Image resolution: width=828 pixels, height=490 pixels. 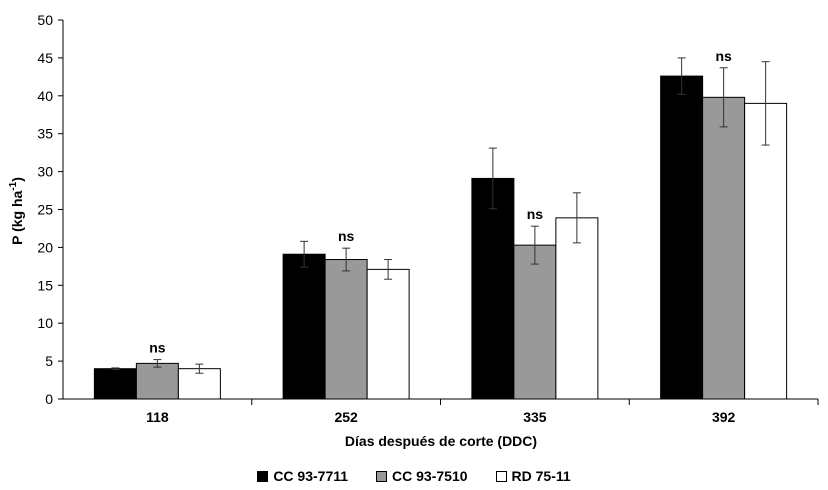 What do you see at coordinates (45, 134) in the screenshot?
I see `y-tick-label: 35` at bounding box center [45, 134].